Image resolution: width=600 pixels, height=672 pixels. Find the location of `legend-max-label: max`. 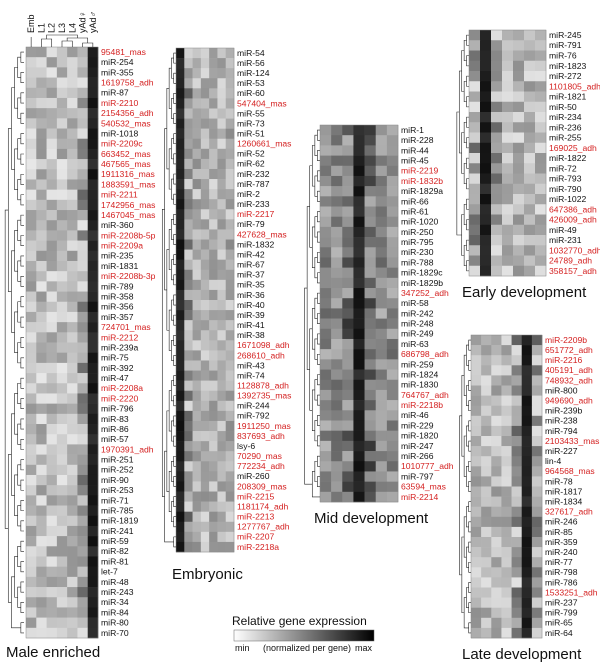

legend-max-label: max is located at coordinates (364, 648).